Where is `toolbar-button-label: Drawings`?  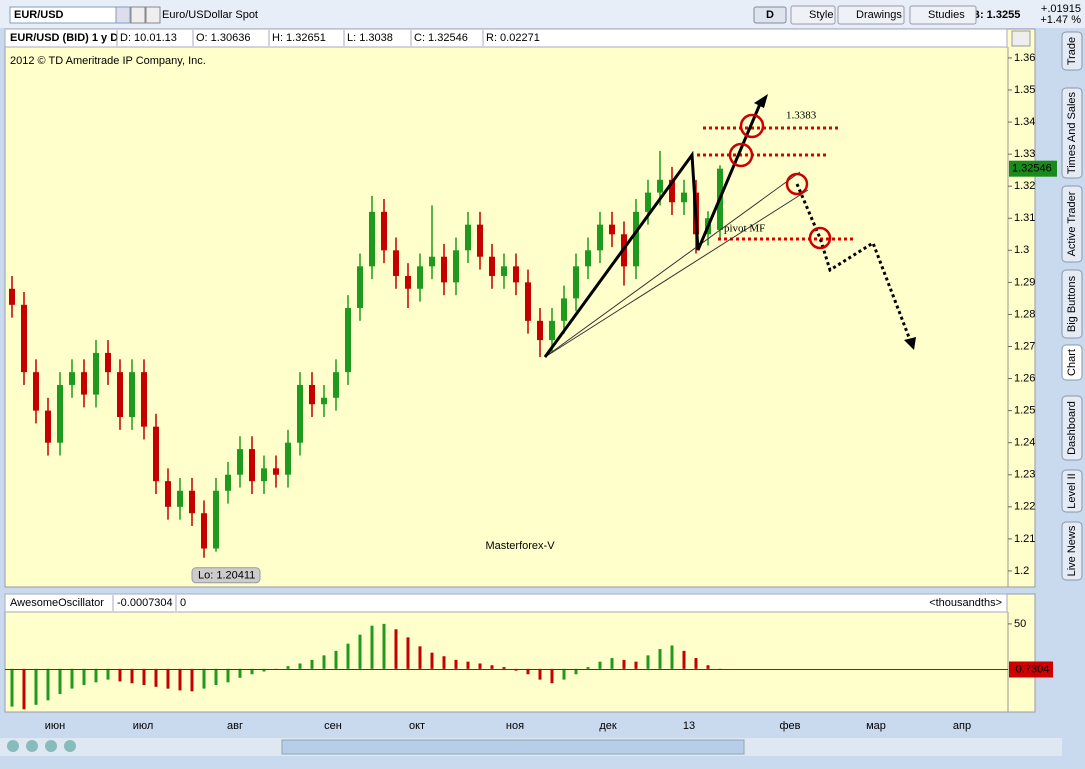
toolbar-button-label: Drawings is located at coordinates (879, 15).